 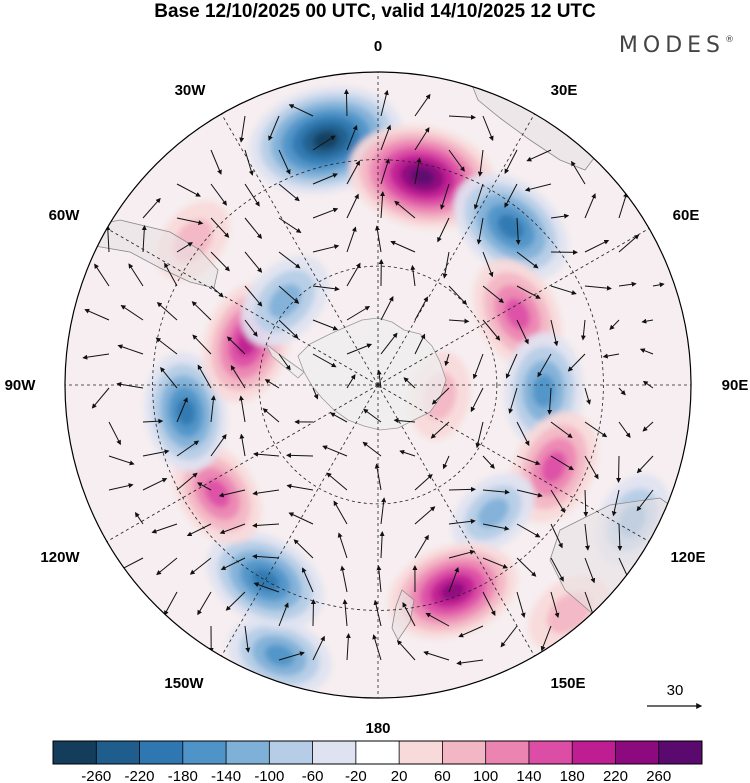 What do you see at coordinates (513, 463) in the screenshot?
I see `meridian-line` at bounding box center [513, 463].